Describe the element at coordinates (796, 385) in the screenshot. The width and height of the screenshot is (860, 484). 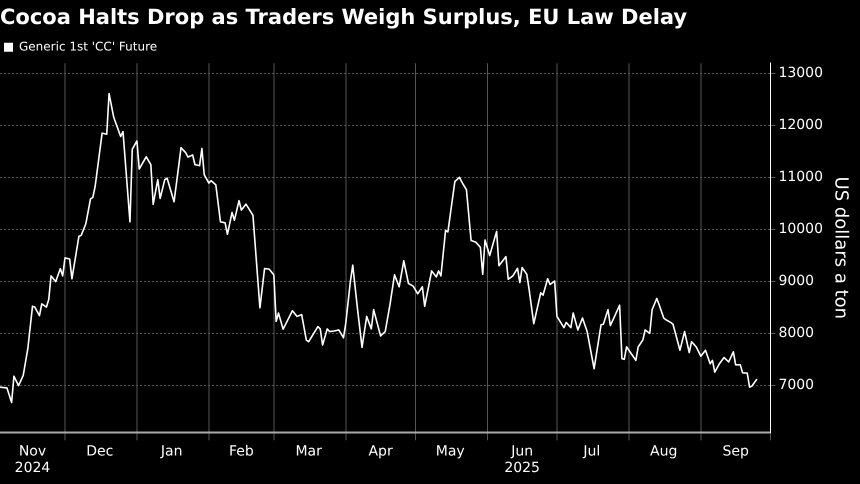
I see `y-tick-label: 7000` at that location.